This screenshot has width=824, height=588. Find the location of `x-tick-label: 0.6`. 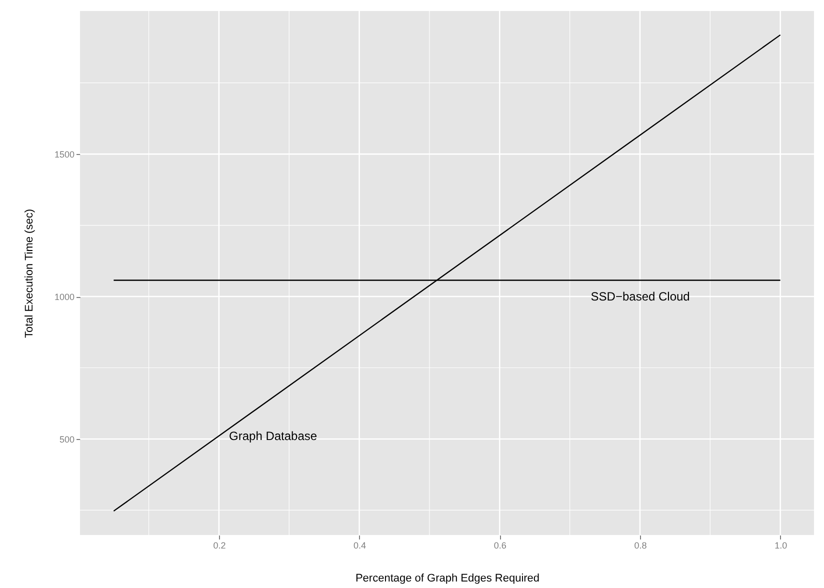

x-tick-label: 0.6 is located at coordinates (500, 545).